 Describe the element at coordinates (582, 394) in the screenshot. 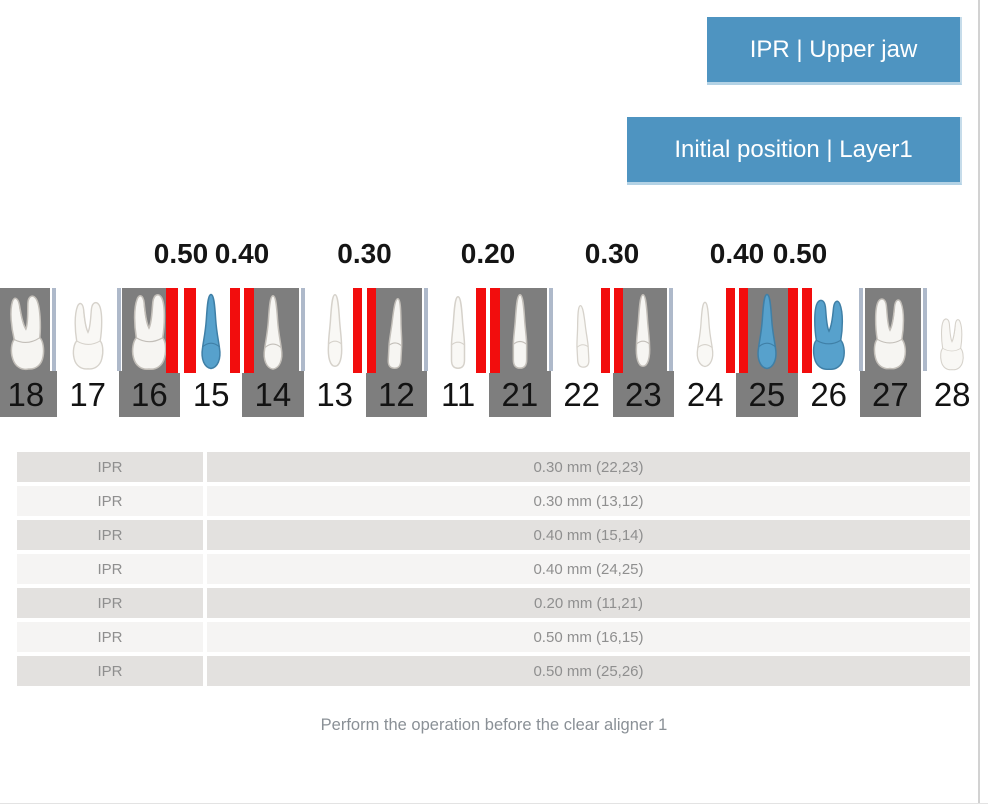

I see `tooth-number: 22` at that location.